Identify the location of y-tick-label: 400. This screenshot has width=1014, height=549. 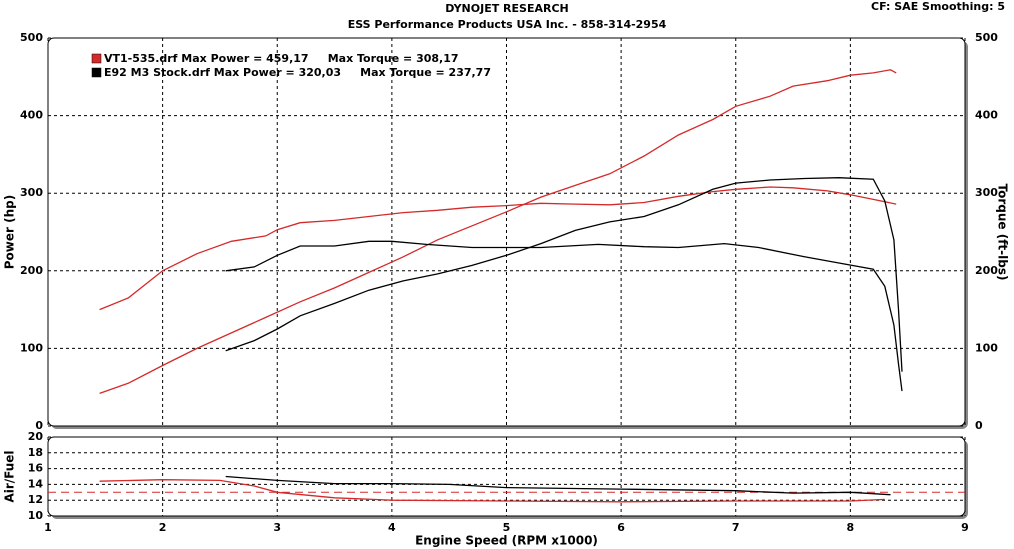
(31, 115).